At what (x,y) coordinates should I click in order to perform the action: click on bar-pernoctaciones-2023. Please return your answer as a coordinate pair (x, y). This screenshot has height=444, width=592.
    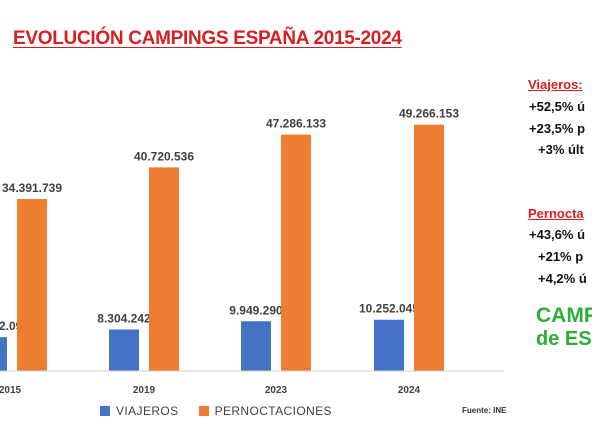
    Looking at the image, I should click on (296, 252).